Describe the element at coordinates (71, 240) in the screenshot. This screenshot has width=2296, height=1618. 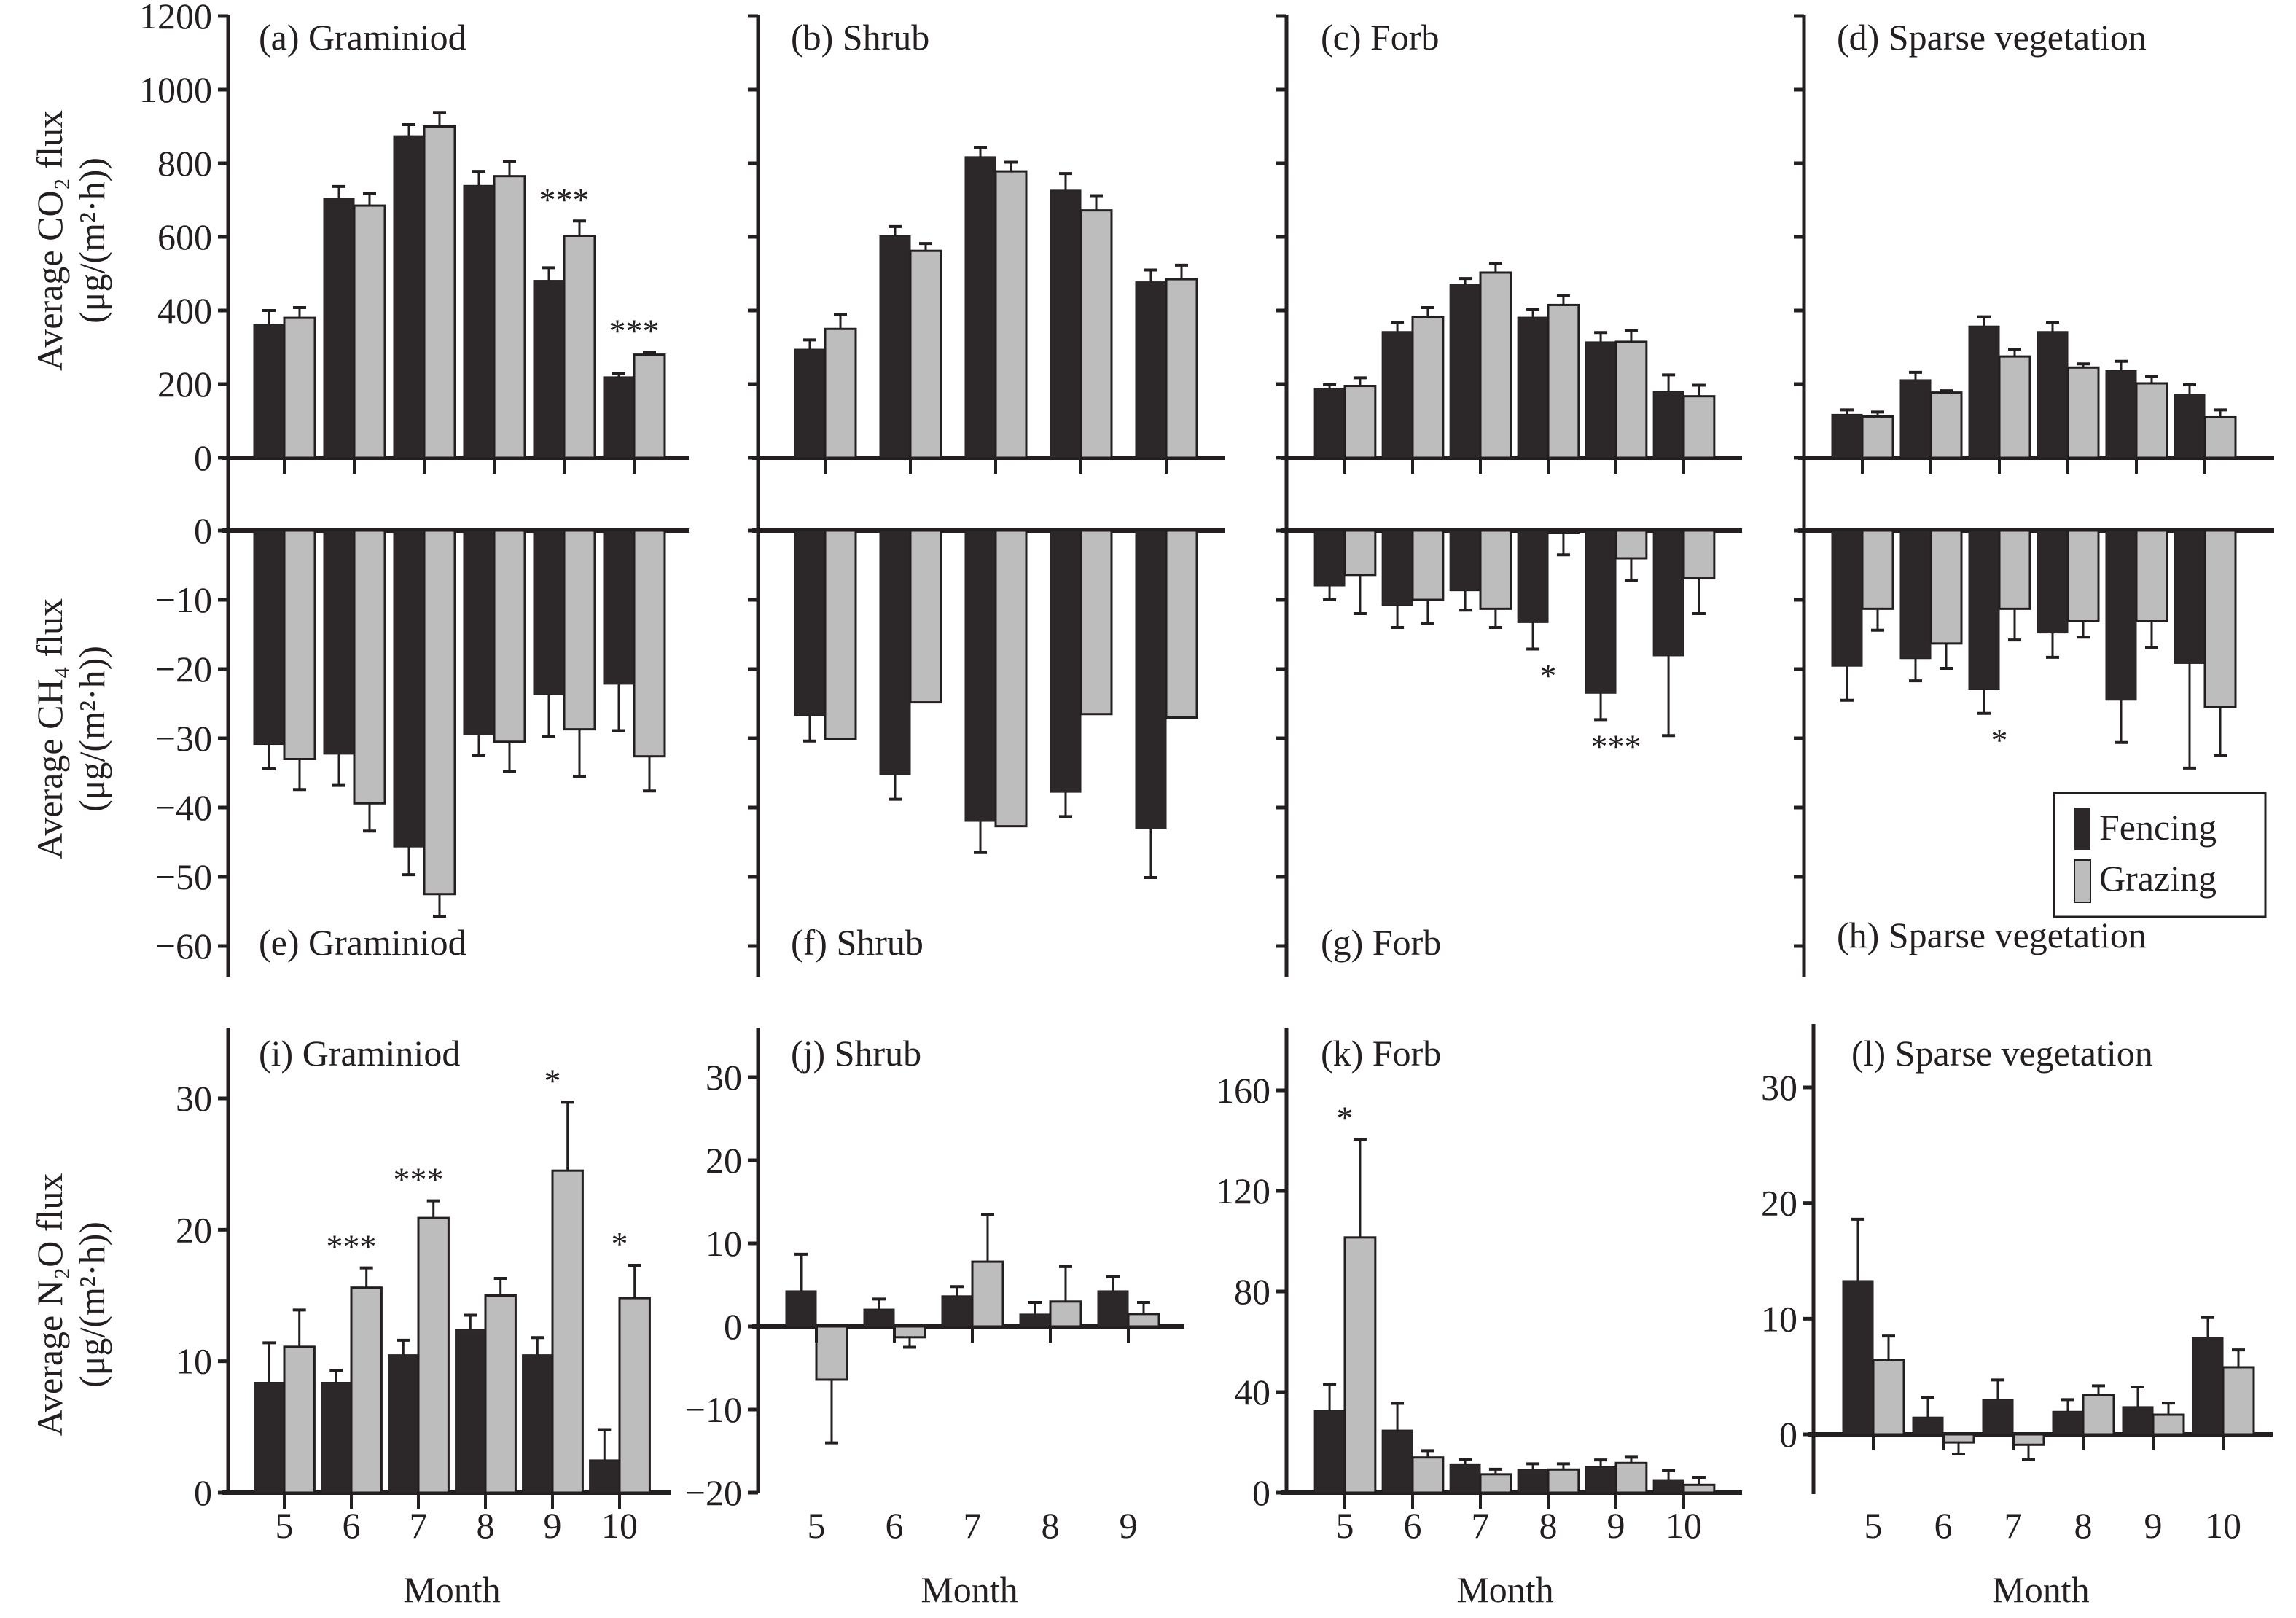
I see `co2-ylabel: Average CO₂ flux (μg/(m²·h))` at that location.